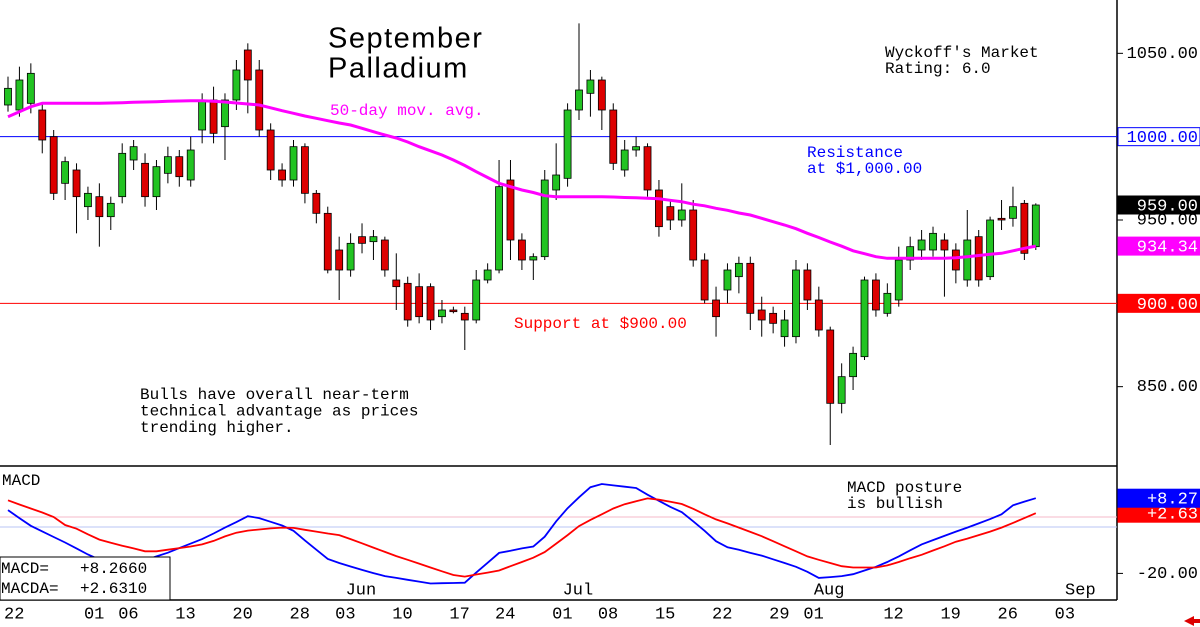 The width and height of the screenshot is (1200, 627). Describe the element at coordinates (279, 412) in the screenshot. I see `annotation: technical advantage as prices` at that location.